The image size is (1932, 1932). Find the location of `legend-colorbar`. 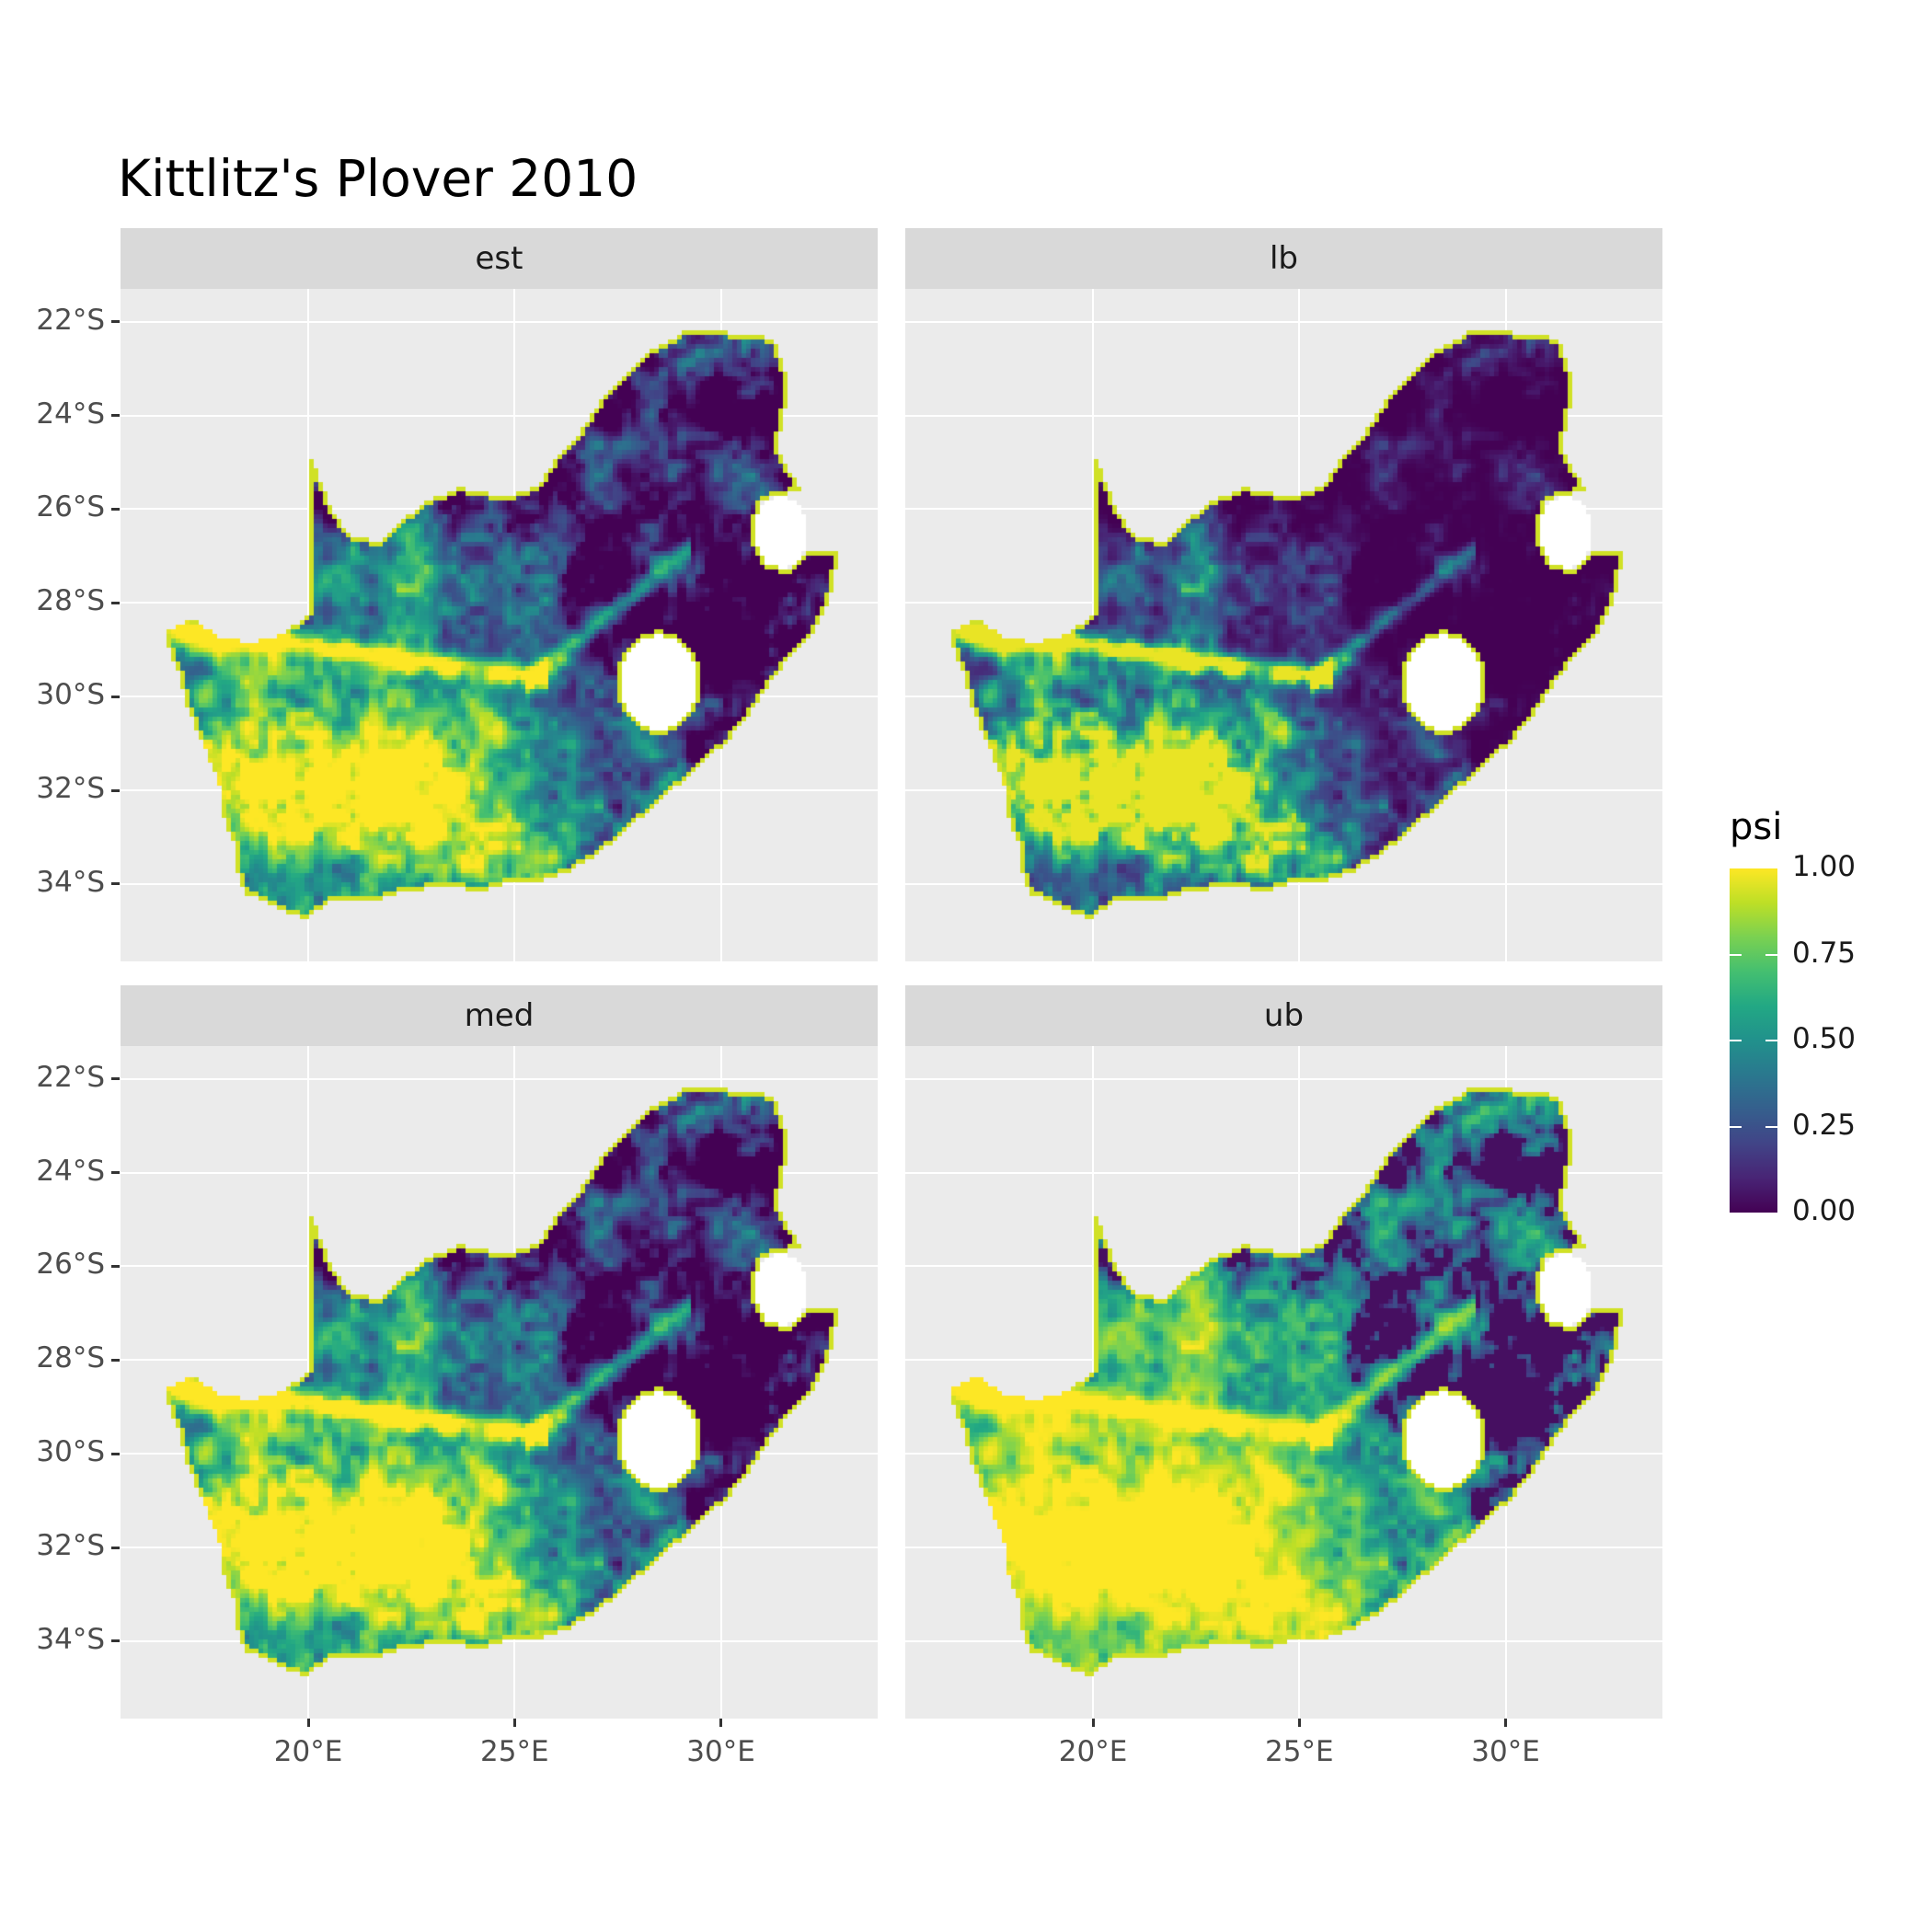

legend-colorbar is located at coordinates (1753, 1040).